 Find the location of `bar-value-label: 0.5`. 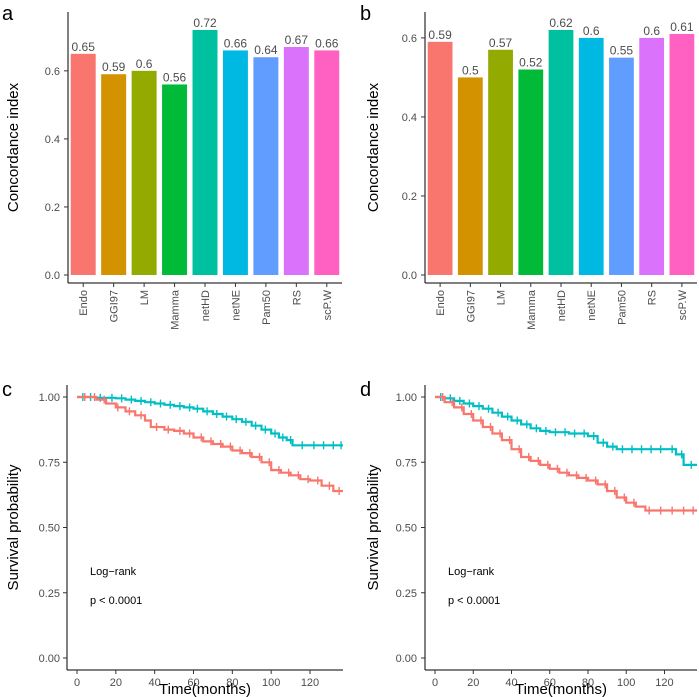

bar-value-label: 0.5 is located at coordinates (470, 70).